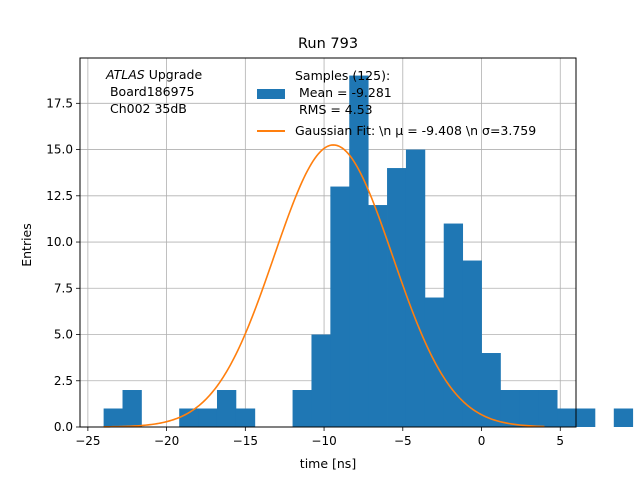 This screenshot has width=640, height=480. What do you see at coordinates (59, 242) in the screenshot?
I see `y-tick-label: 10.0` at bounding box center [59, 242].